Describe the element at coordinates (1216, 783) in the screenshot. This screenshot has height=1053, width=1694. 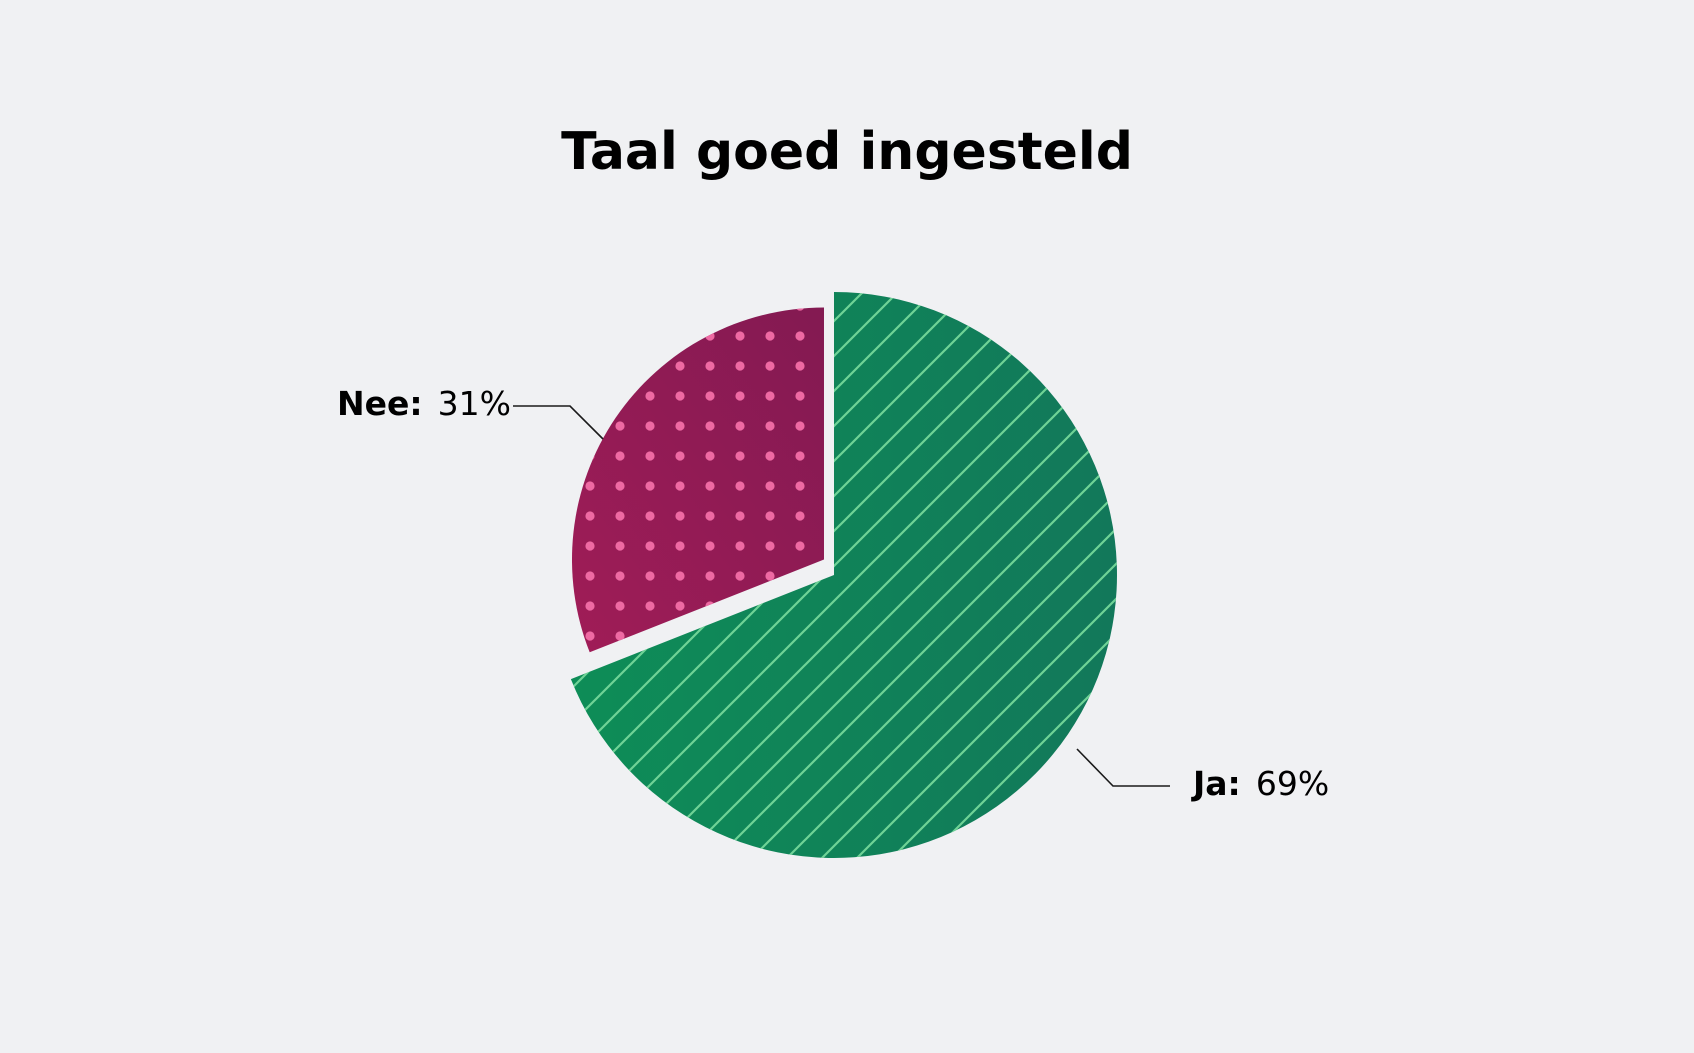
I see `label-ja-name: Ja:` at that location.